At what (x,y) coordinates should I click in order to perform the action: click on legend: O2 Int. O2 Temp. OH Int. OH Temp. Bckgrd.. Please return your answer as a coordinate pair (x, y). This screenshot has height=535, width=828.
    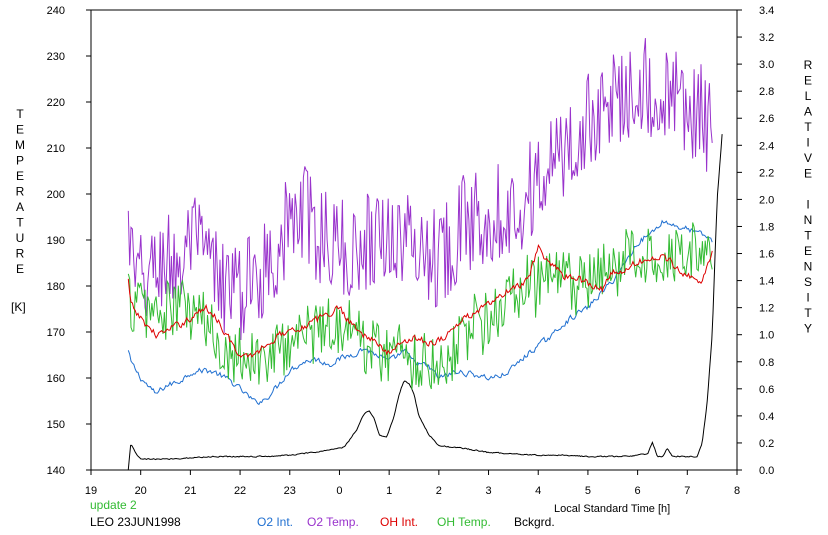
    Looking at the image, I should click on (406, 522).